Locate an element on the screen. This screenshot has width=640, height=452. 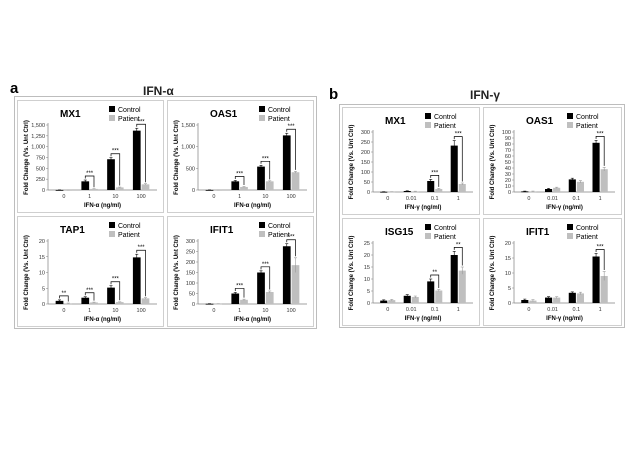
x-tick-label: 0.1 is located at coordinates (435, 199).